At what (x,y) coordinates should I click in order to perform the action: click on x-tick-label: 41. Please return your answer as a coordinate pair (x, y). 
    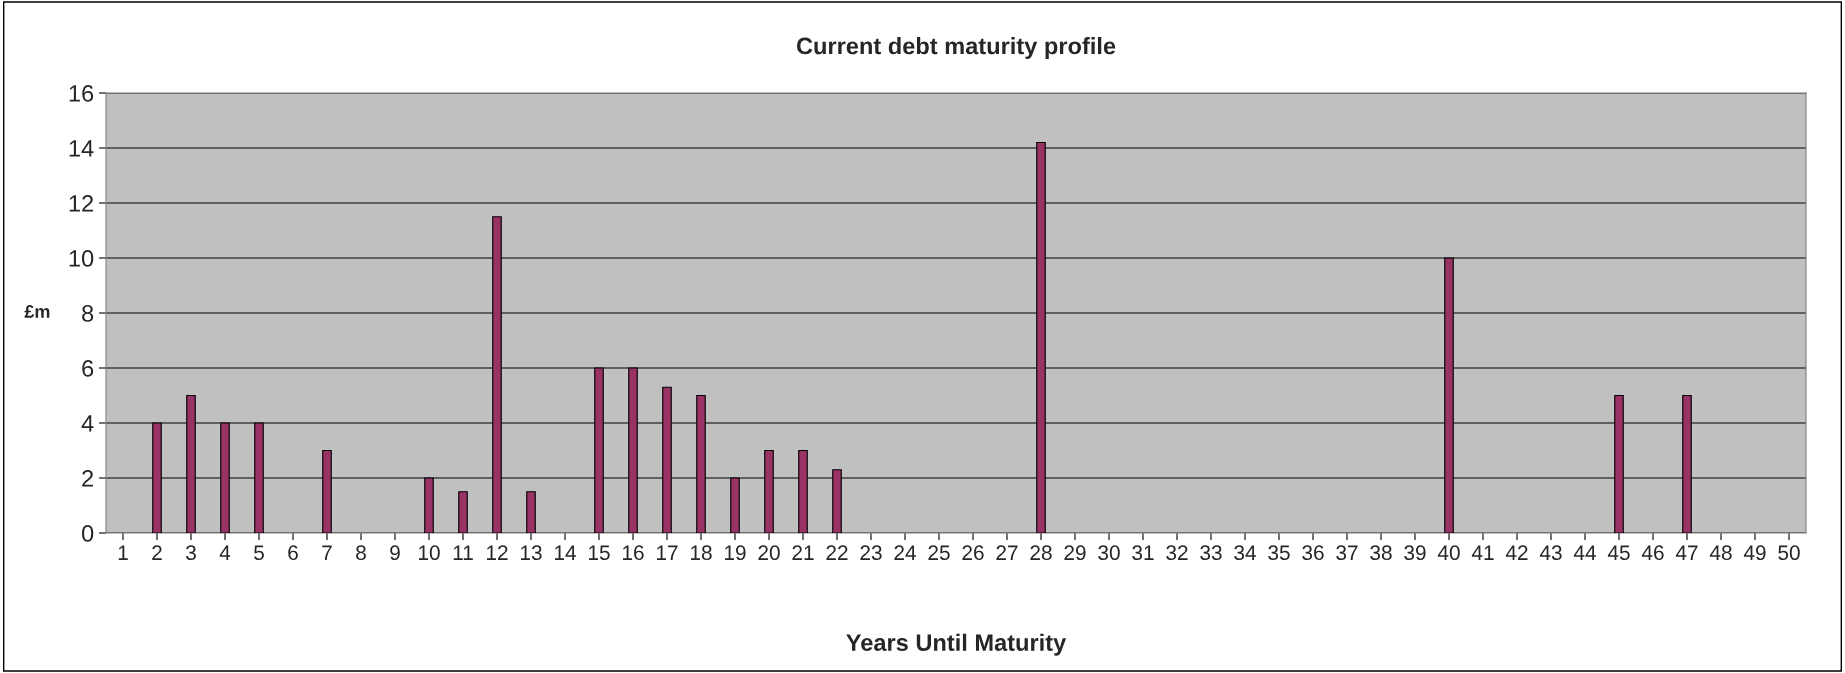
    Looking at the image, I should click on (1482, 552).